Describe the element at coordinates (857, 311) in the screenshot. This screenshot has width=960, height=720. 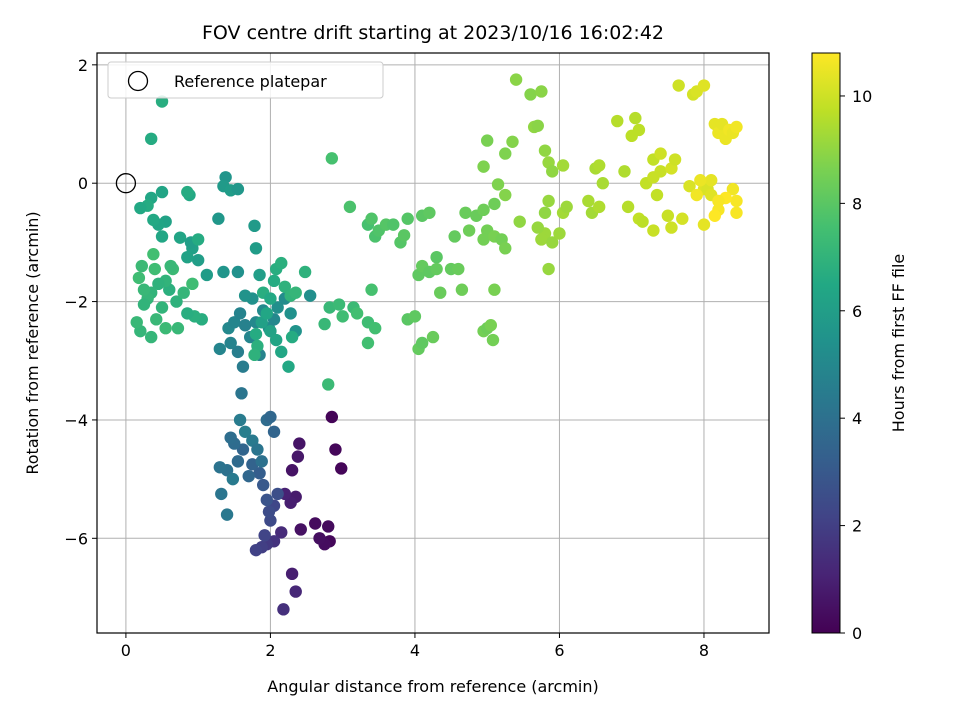
I see `colorbar-tick-label: 6` at that location.